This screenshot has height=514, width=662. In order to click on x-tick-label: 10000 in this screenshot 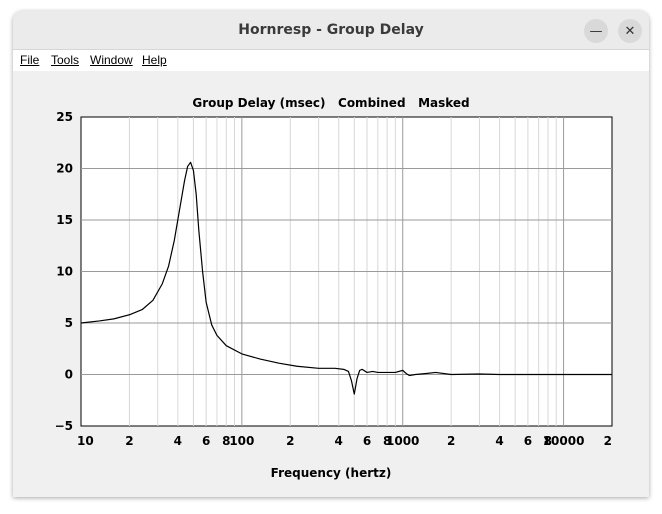, I will do `click(564, 441)`.